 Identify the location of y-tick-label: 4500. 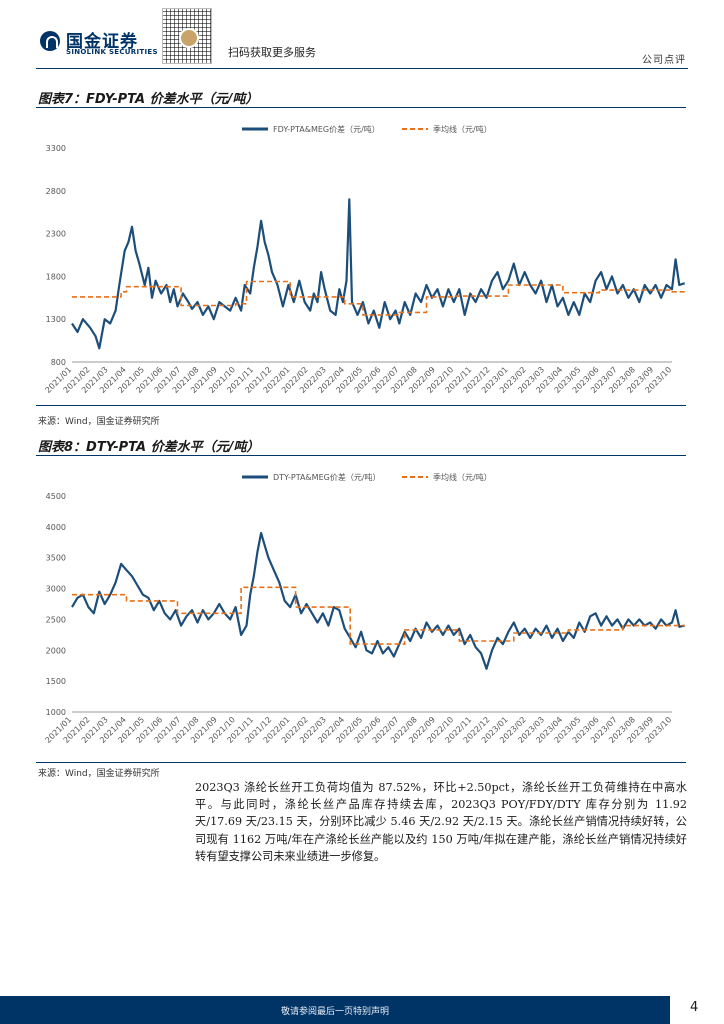
(56, 496).